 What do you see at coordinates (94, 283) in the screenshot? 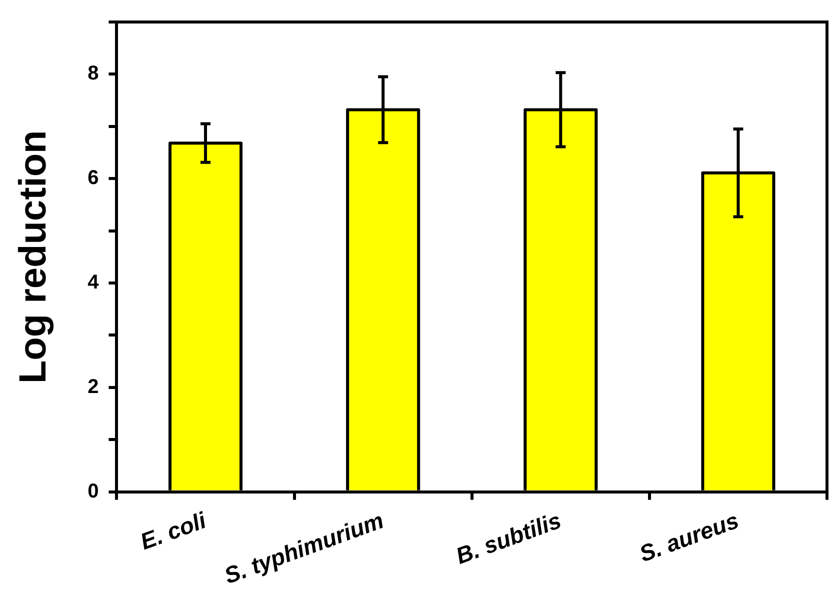
I see `y-tick-label: 4` at bounding box center [94, 283].